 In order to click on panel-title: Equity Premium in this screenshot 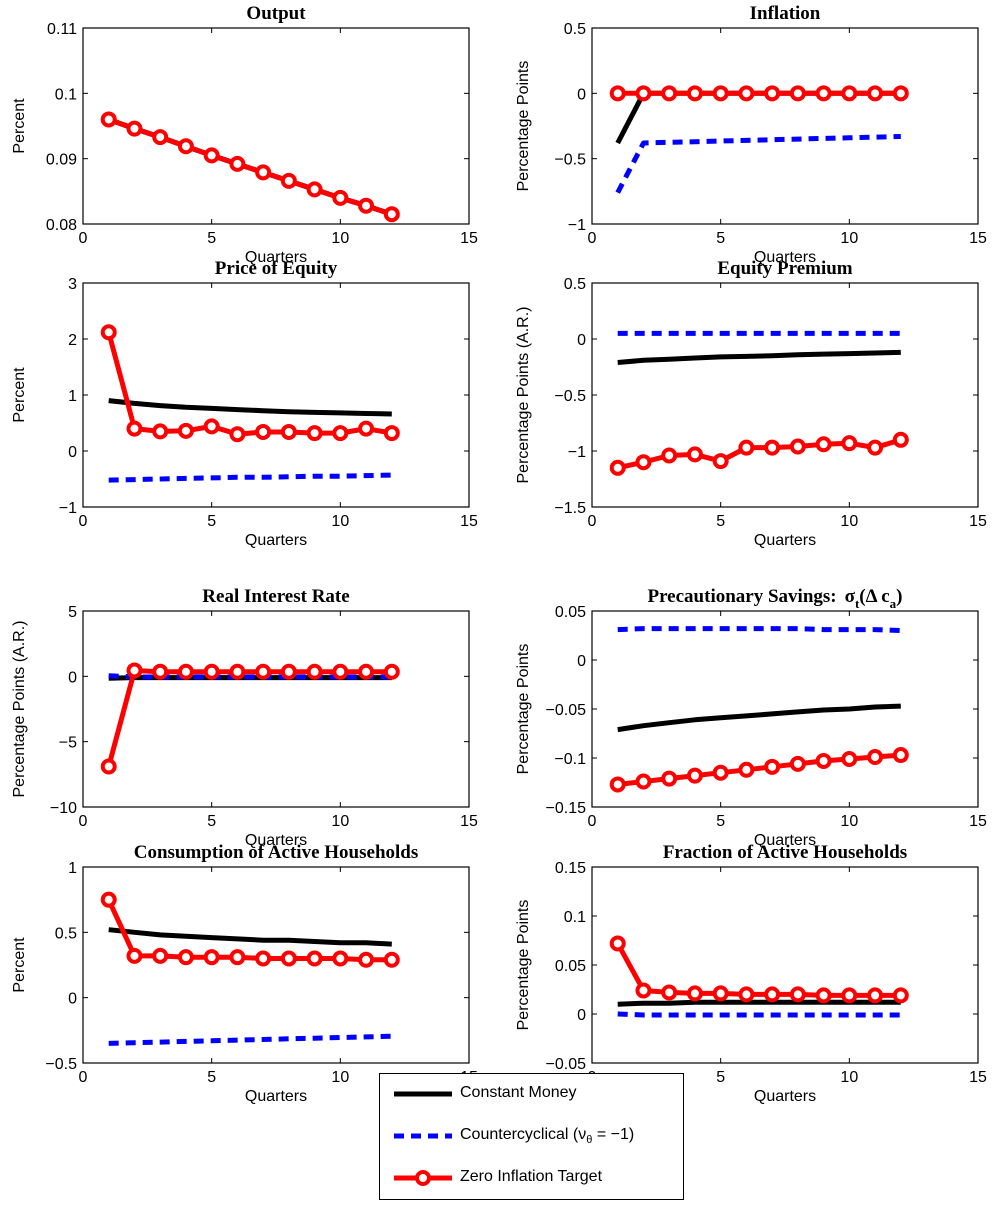, I will do `click(784, 268)`.